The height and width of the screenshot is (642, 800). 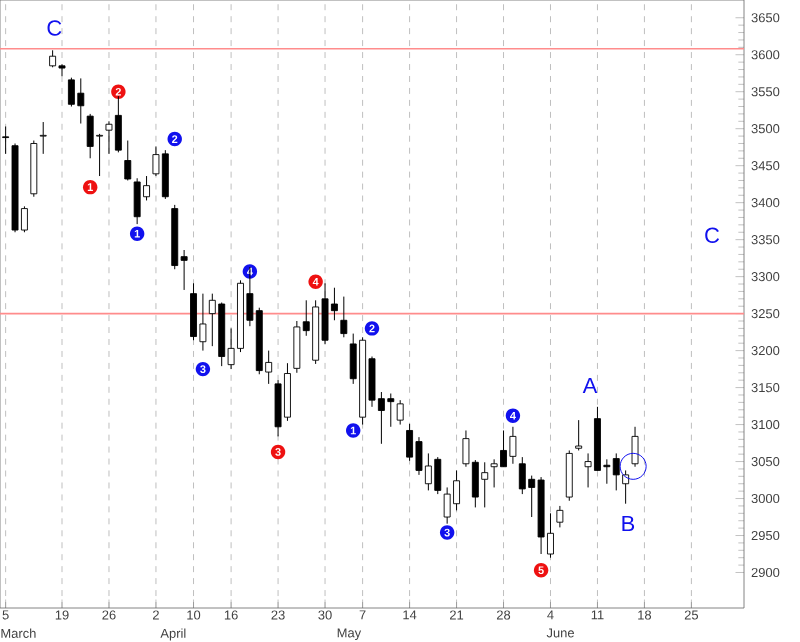 What do you see at coordinates (628, 523) in the screenshot?
I see `annotation: B` at bounding box center [628, 523].